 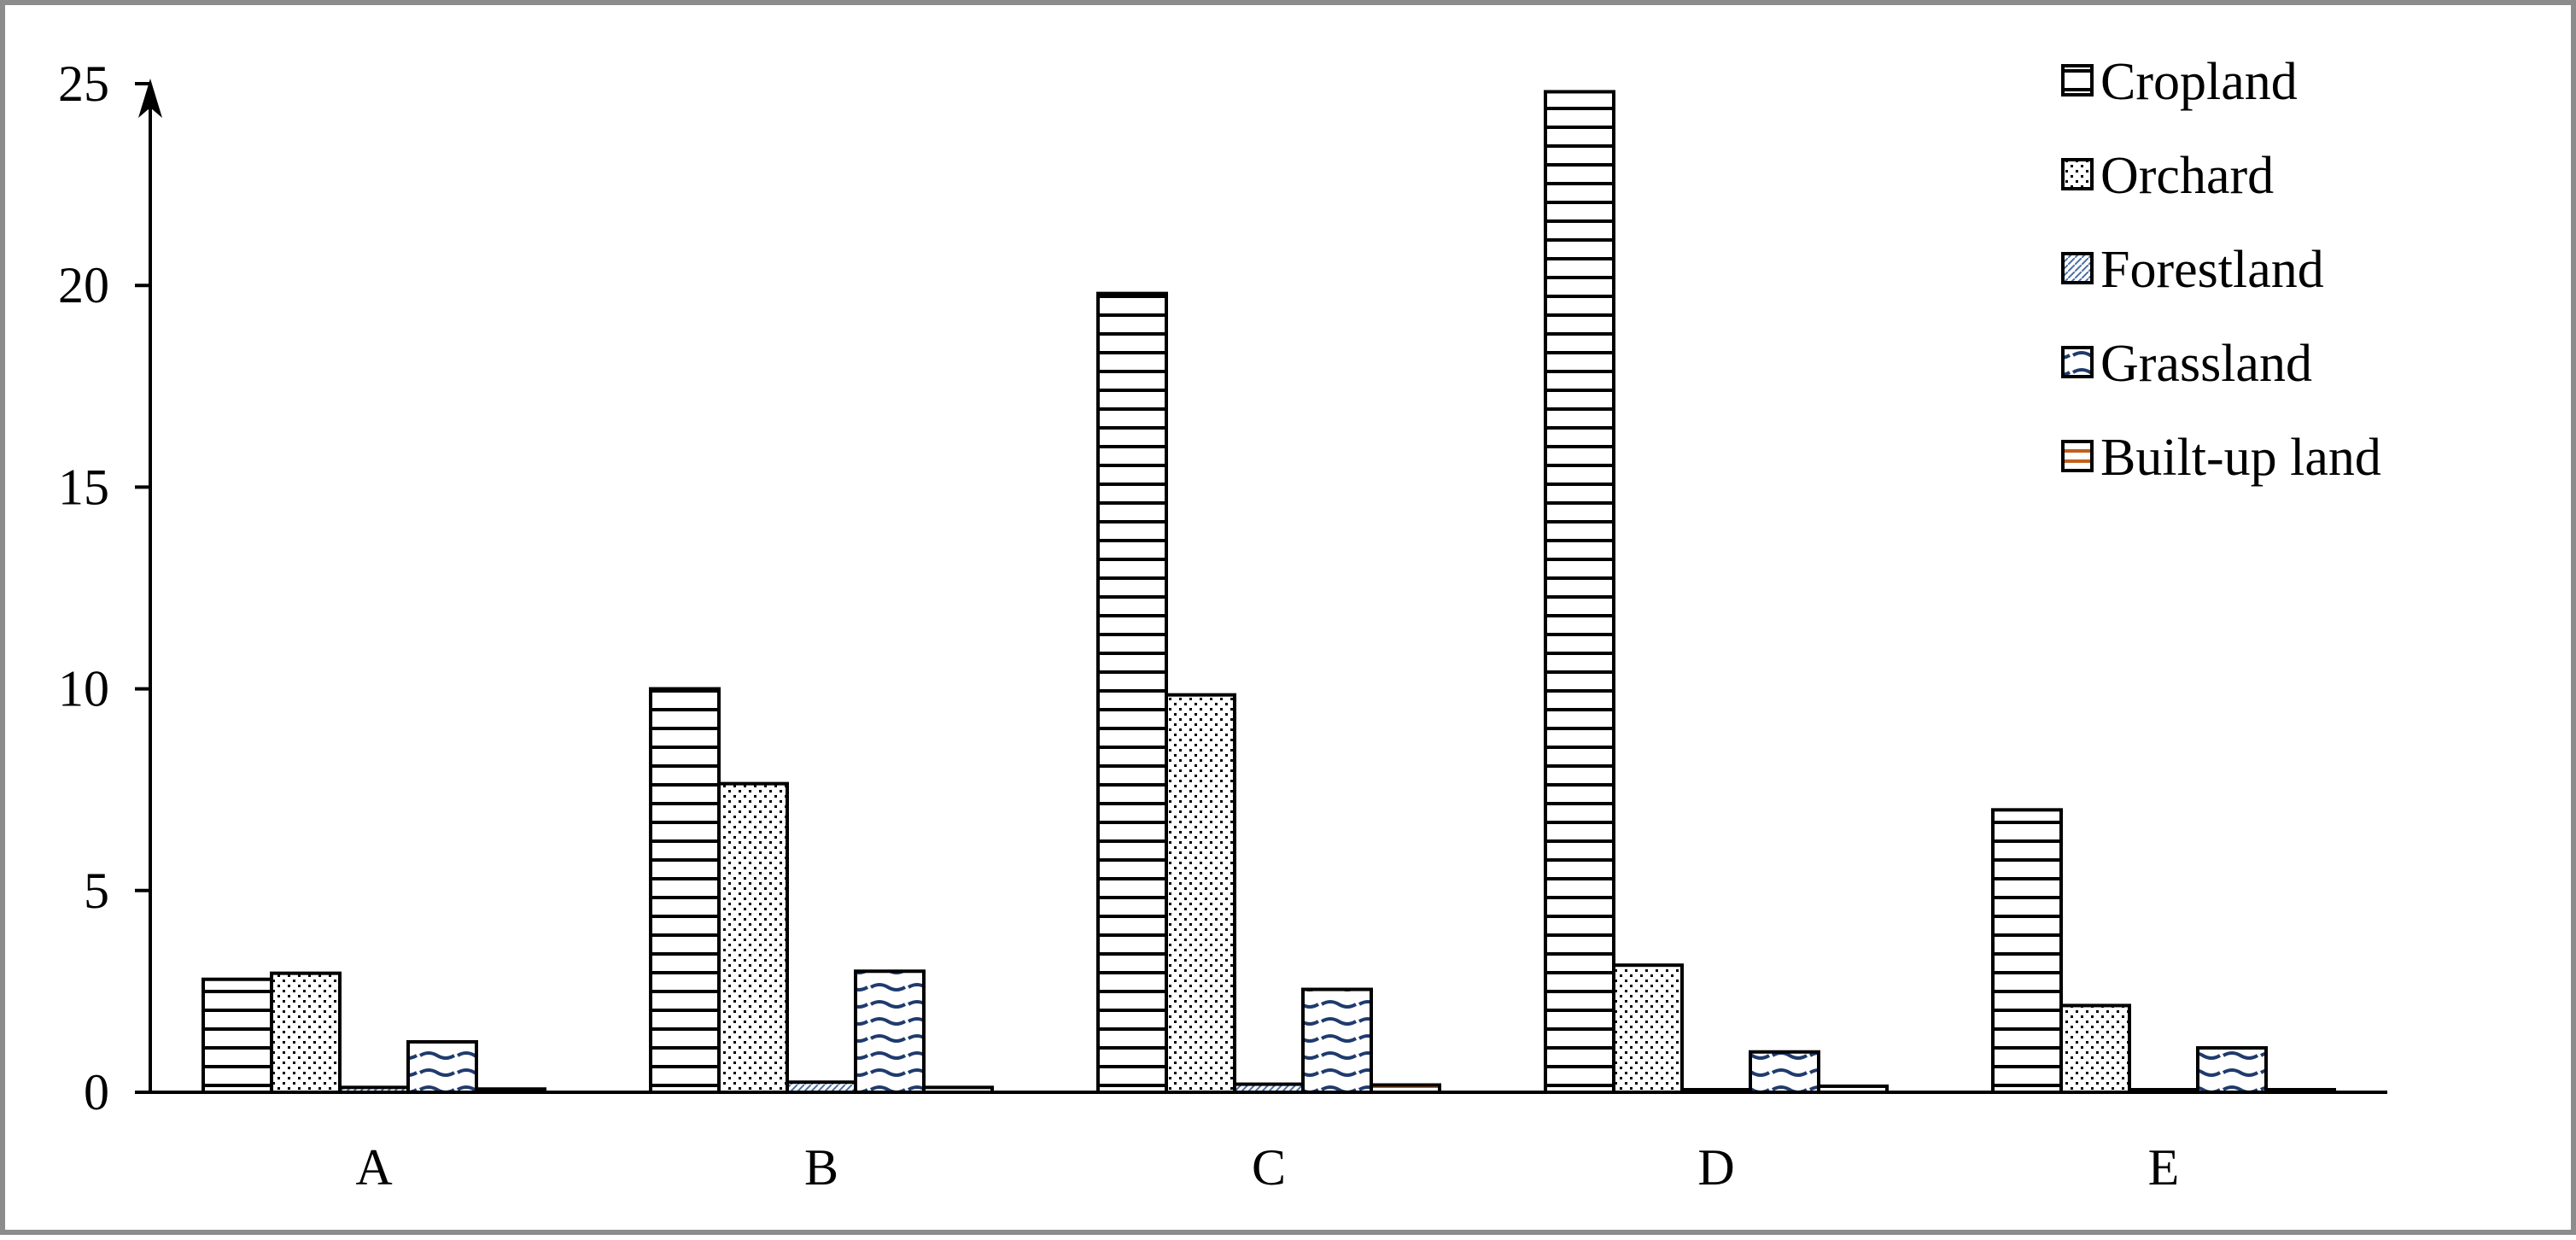 What do you see at coordinates (1715, 1167) in the screenshot?
I see `x-category-label: D` at bounding box center [1715, 1167].